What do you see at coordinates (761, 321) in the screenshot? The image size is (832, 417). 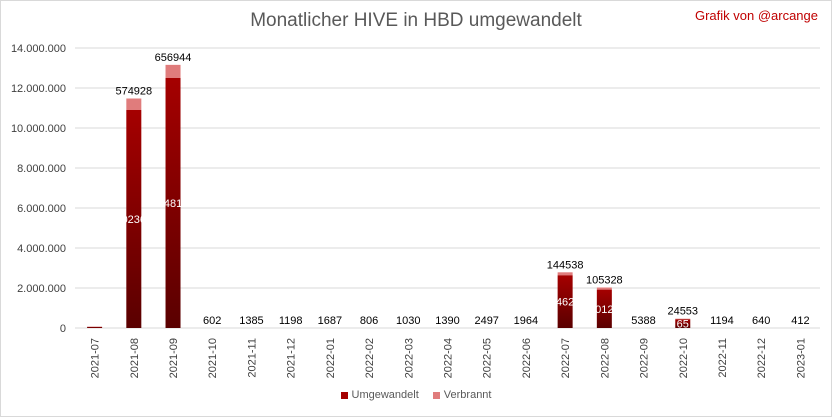 I see `data-label-burned: 640` at bounding box center [761, 321].